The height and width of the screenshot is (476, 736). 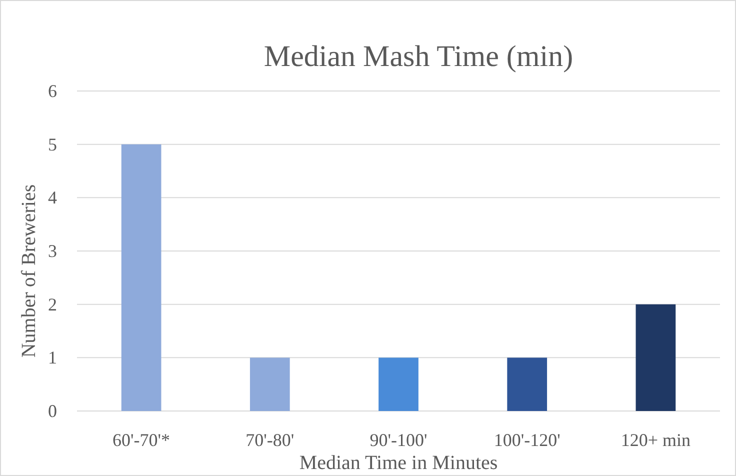 I want to click on y-tick-label: 3, so click(x=52, y=251).